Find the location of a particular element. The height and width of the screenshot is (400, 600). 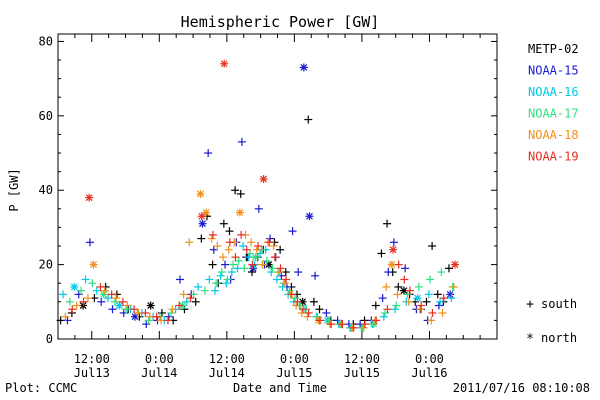

footer-right: 2011/07/16 08:10:08 is located at coordinates (521, 388).